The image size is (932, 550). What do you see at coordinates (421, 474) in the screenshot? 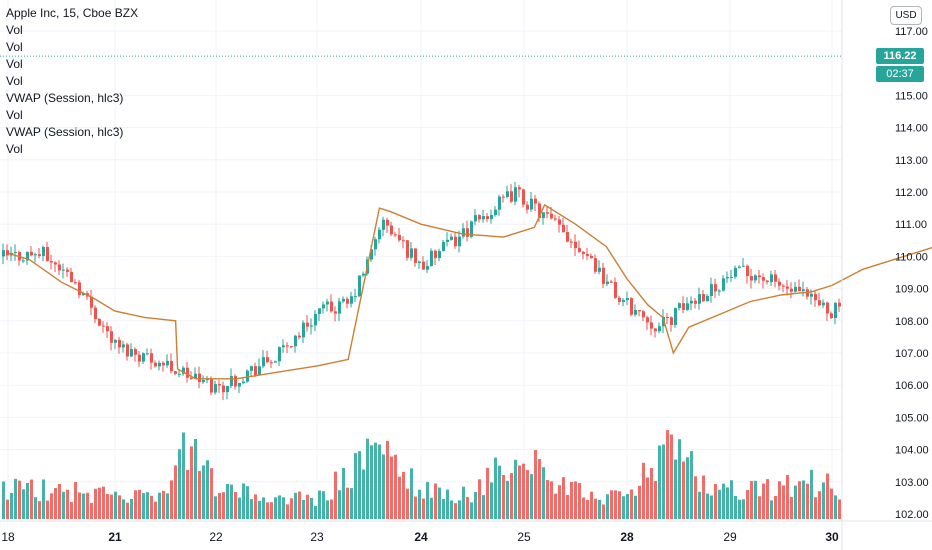
I see `volume-bars` at bounding box center [421, 474].